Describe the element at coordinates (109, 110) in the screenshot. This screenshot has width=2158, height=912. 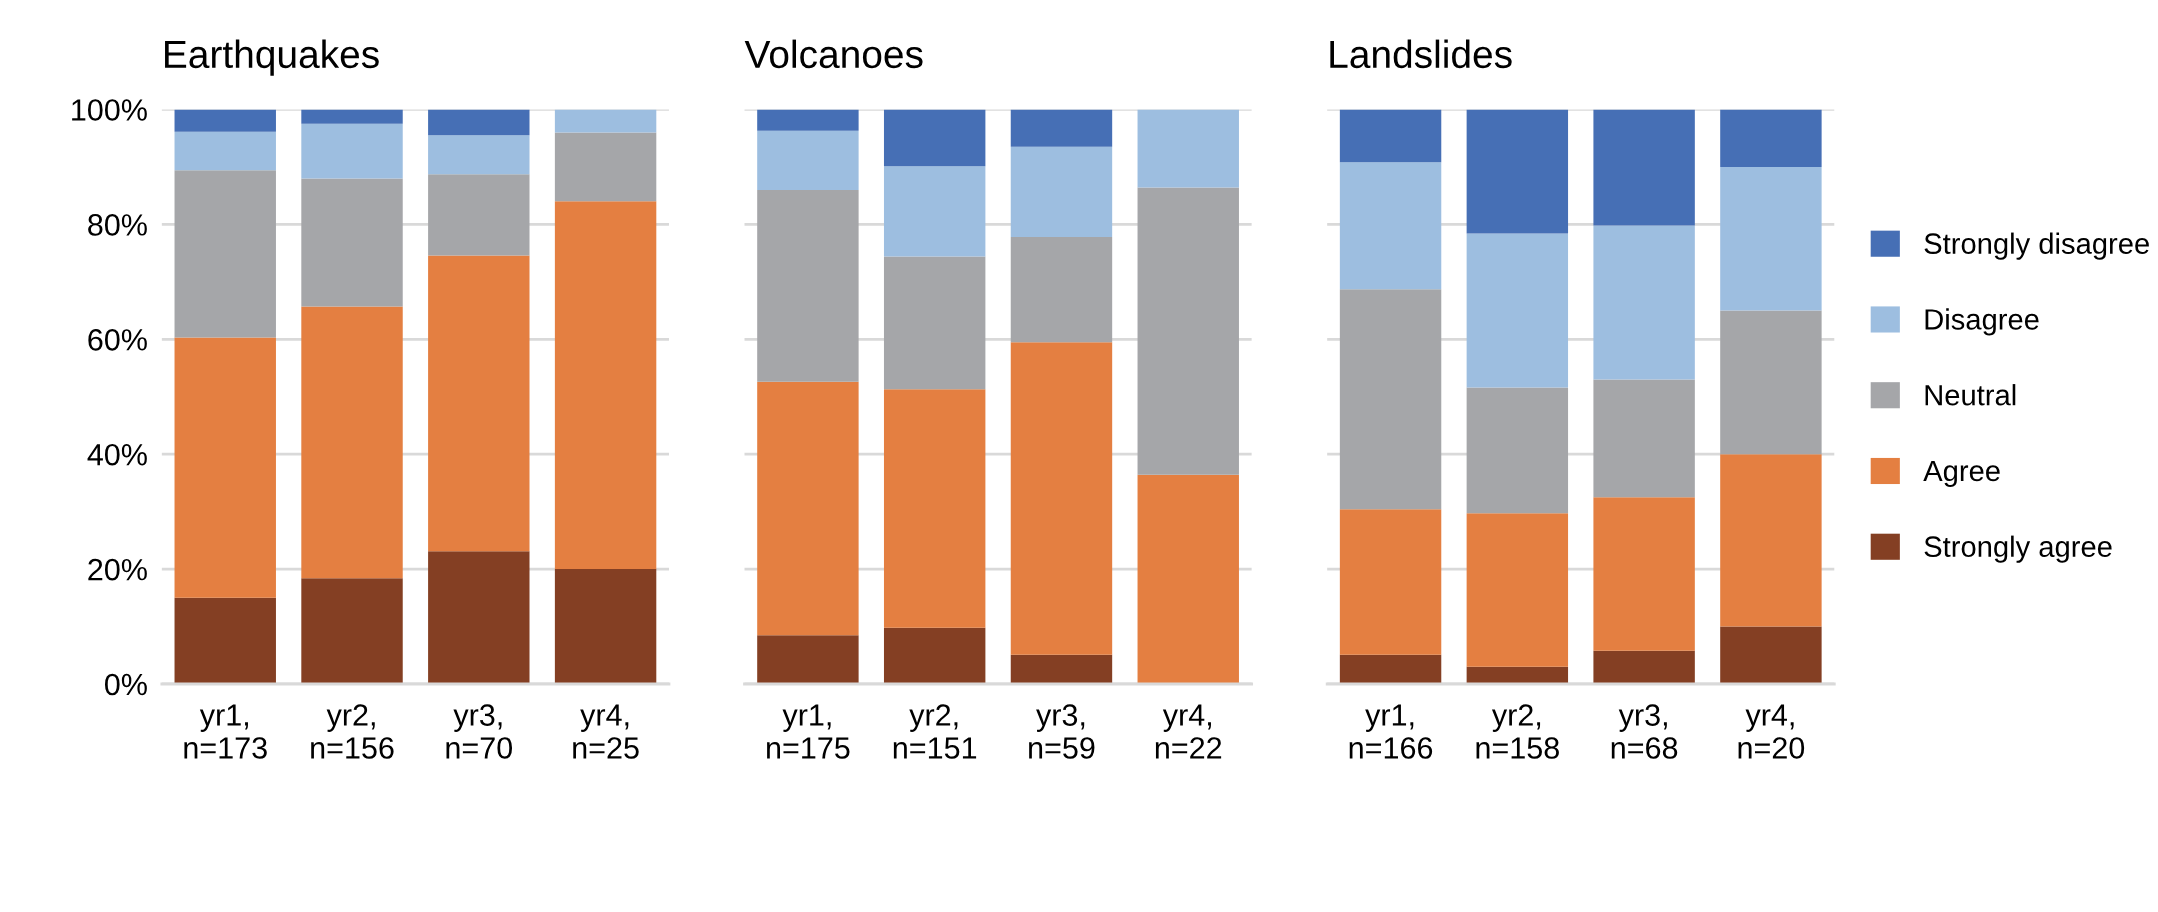
I see `y-tick-label: 100%` at that location.